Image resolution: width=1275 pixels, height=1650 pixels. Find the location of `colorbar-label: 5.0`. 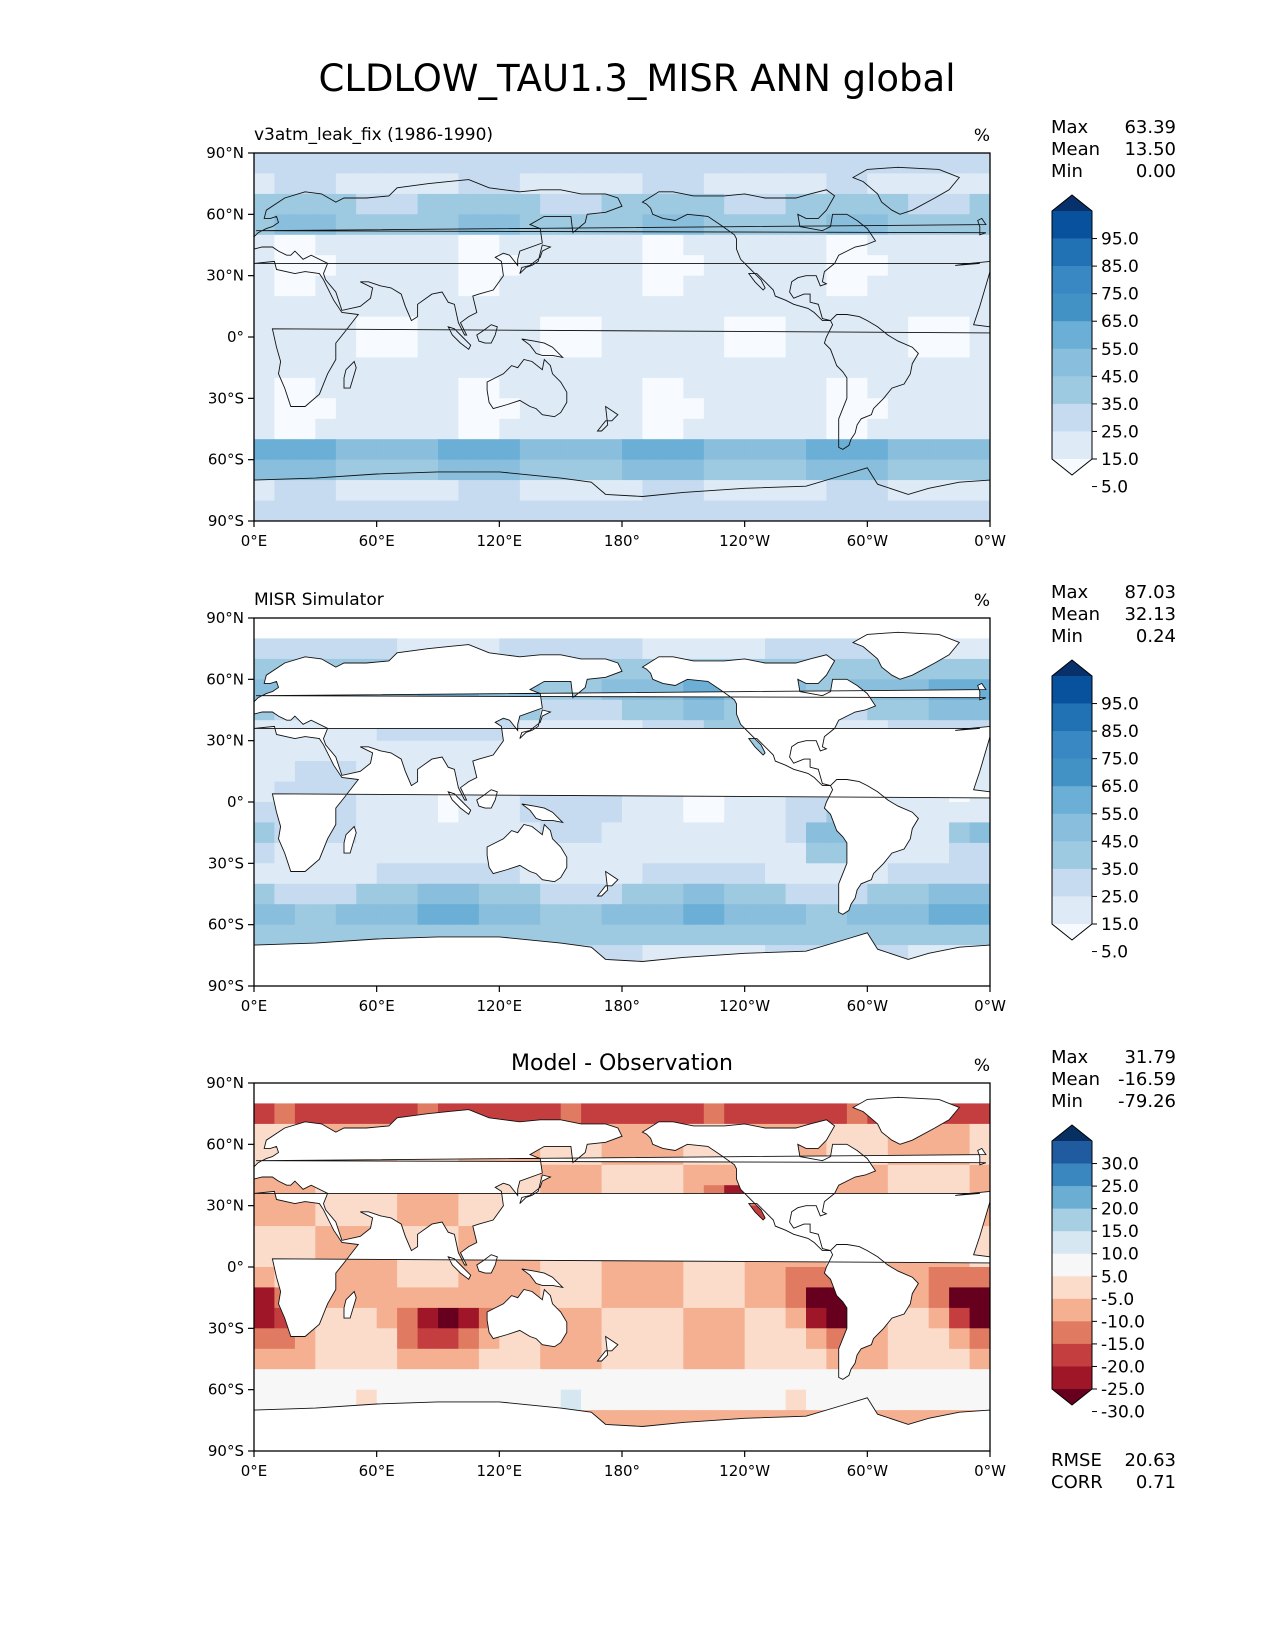

colorbar-label: 5.0 is located at coordinates (1114, 1277).